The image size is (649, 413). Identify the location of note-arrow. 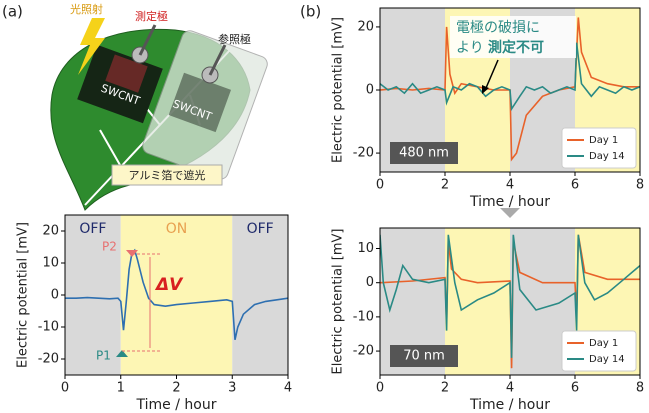
(492, 74).